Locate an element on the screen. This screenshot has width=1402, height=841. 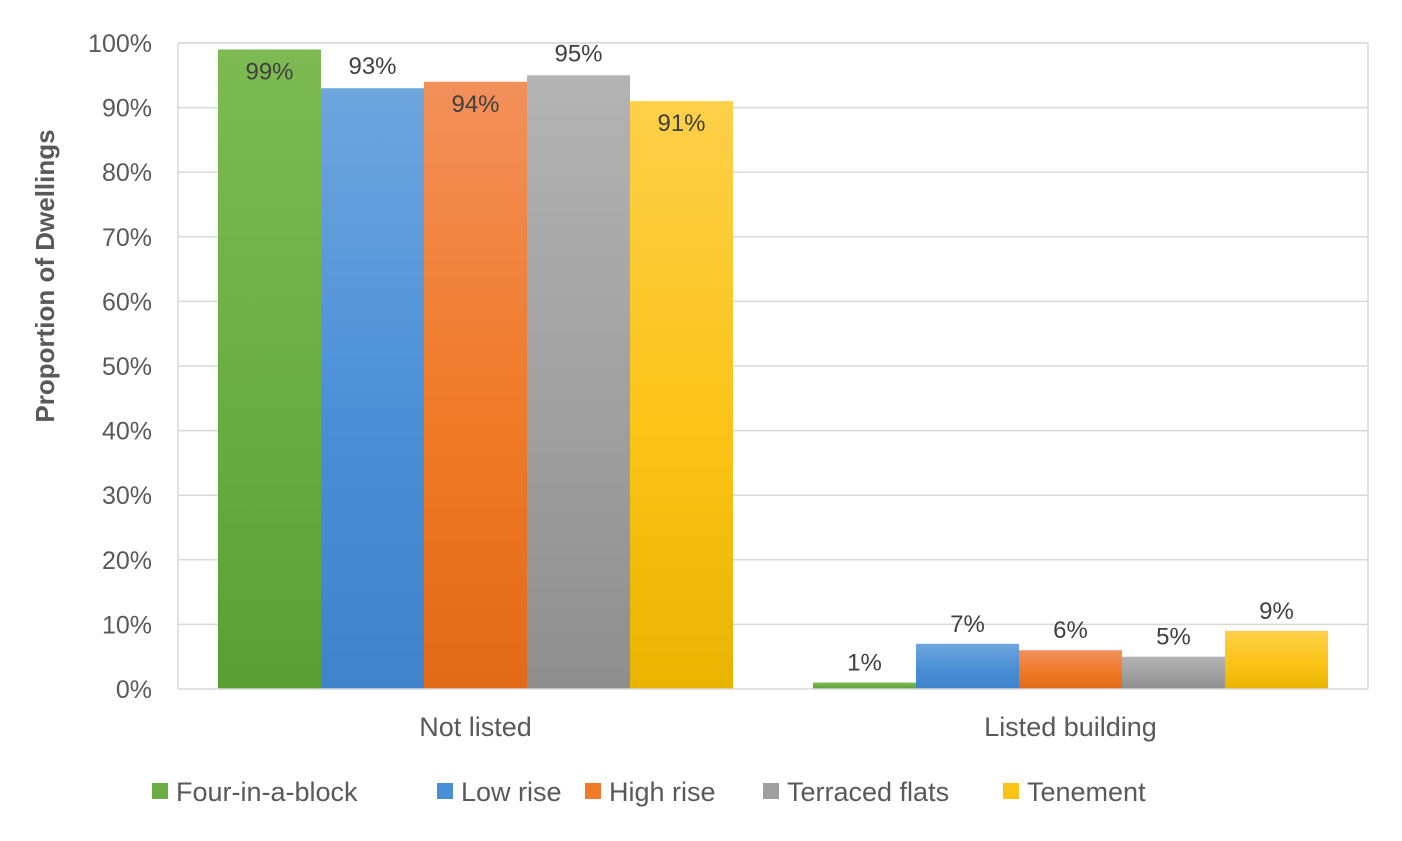
y-tick-label: 50% is located at coordinates (127, 367).